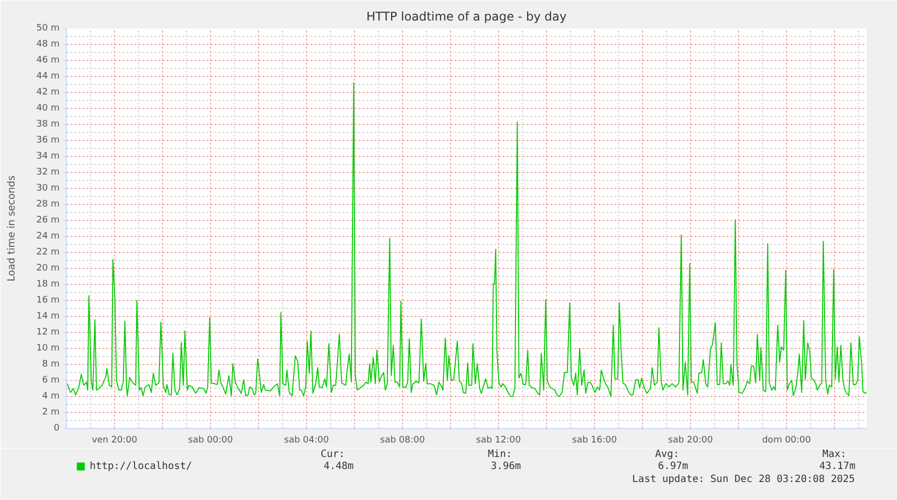 This screenshot has width=897, height=500. I want to click on y-tick-label: 4 m, so click(51, 397).